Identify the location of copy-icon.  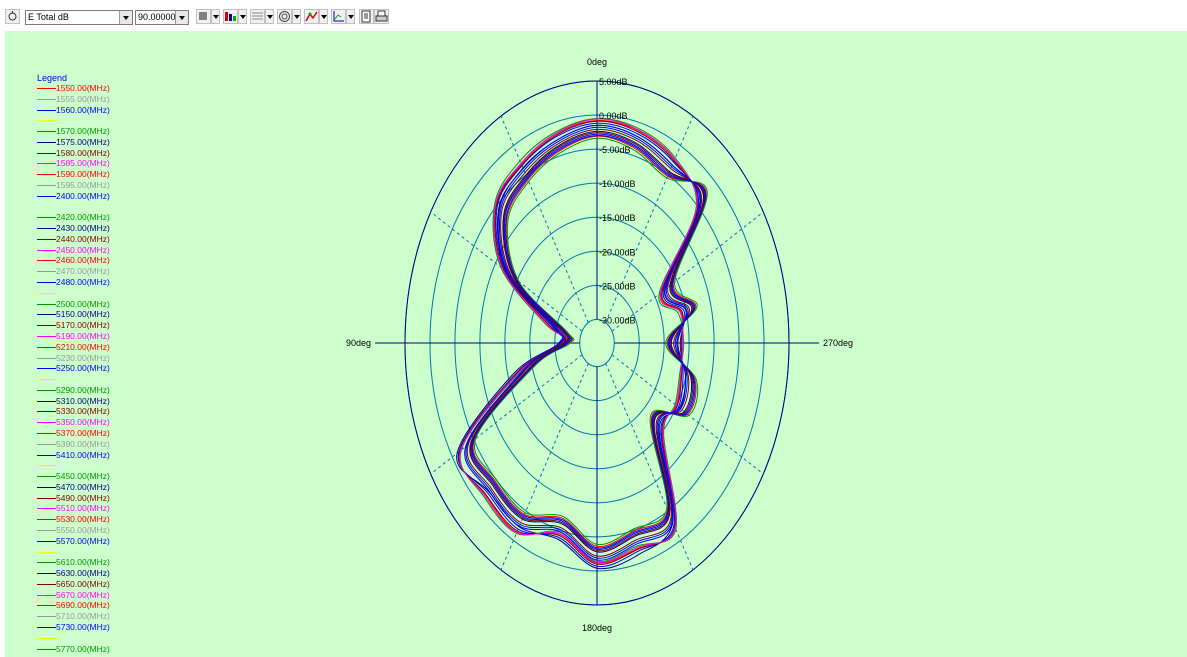
(366, 16).